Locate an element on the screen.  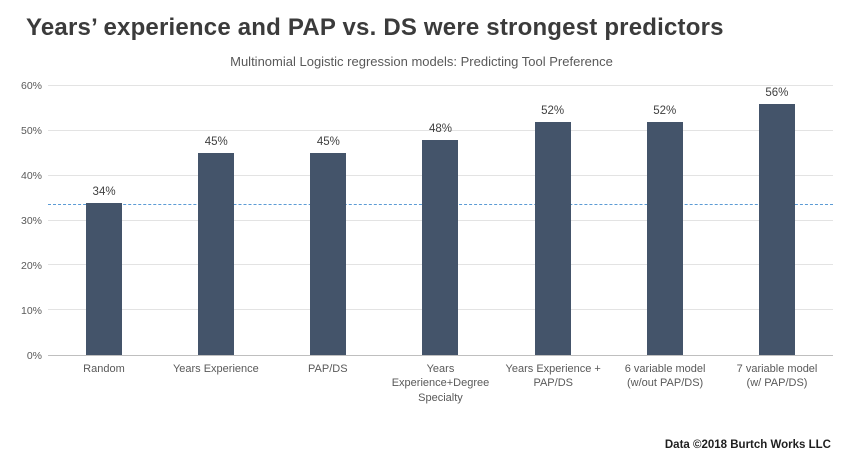
y-axis: 0% 10% 20% 30% 40% 50% 60% is located at coordinates (21, 221).